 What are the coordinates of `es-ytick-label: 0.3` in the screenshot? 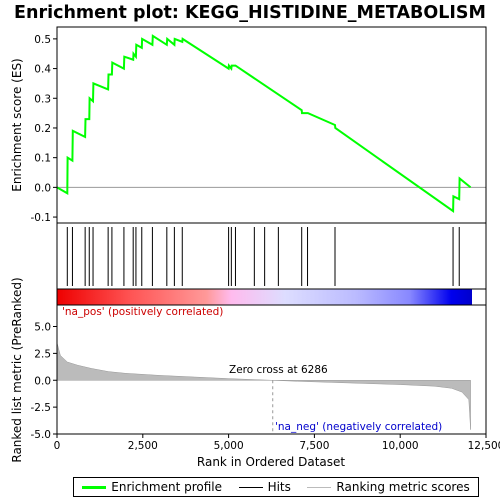 It's located at (42, 99).